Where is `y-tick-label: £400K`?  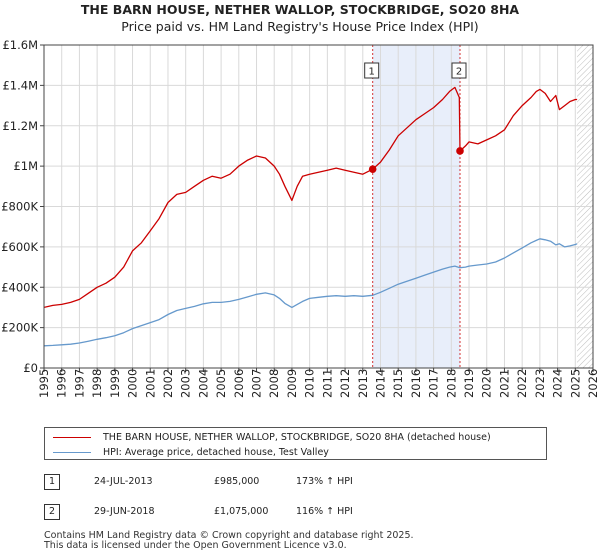 y-tick-label: £400K is located at coordinates (19, 287).